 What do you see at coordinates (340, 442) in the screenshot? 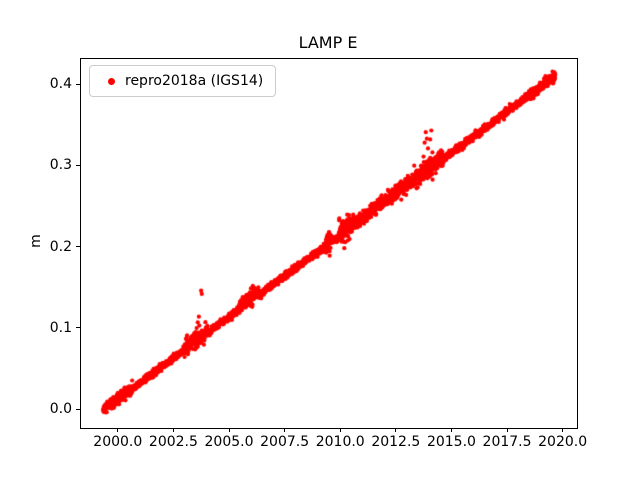
I see `x-tick-label: 2010.0` at bounding box center [340, 442].